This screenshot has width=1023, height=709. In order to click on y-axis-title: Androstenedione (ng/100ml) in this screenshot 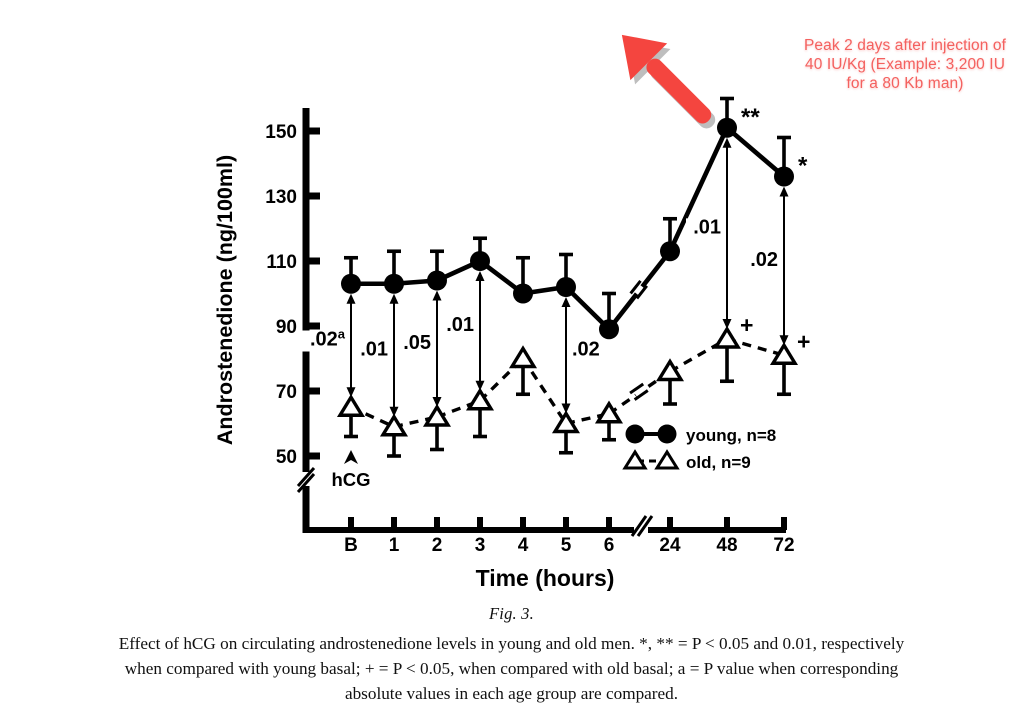, I will do `click(225, 300)`.